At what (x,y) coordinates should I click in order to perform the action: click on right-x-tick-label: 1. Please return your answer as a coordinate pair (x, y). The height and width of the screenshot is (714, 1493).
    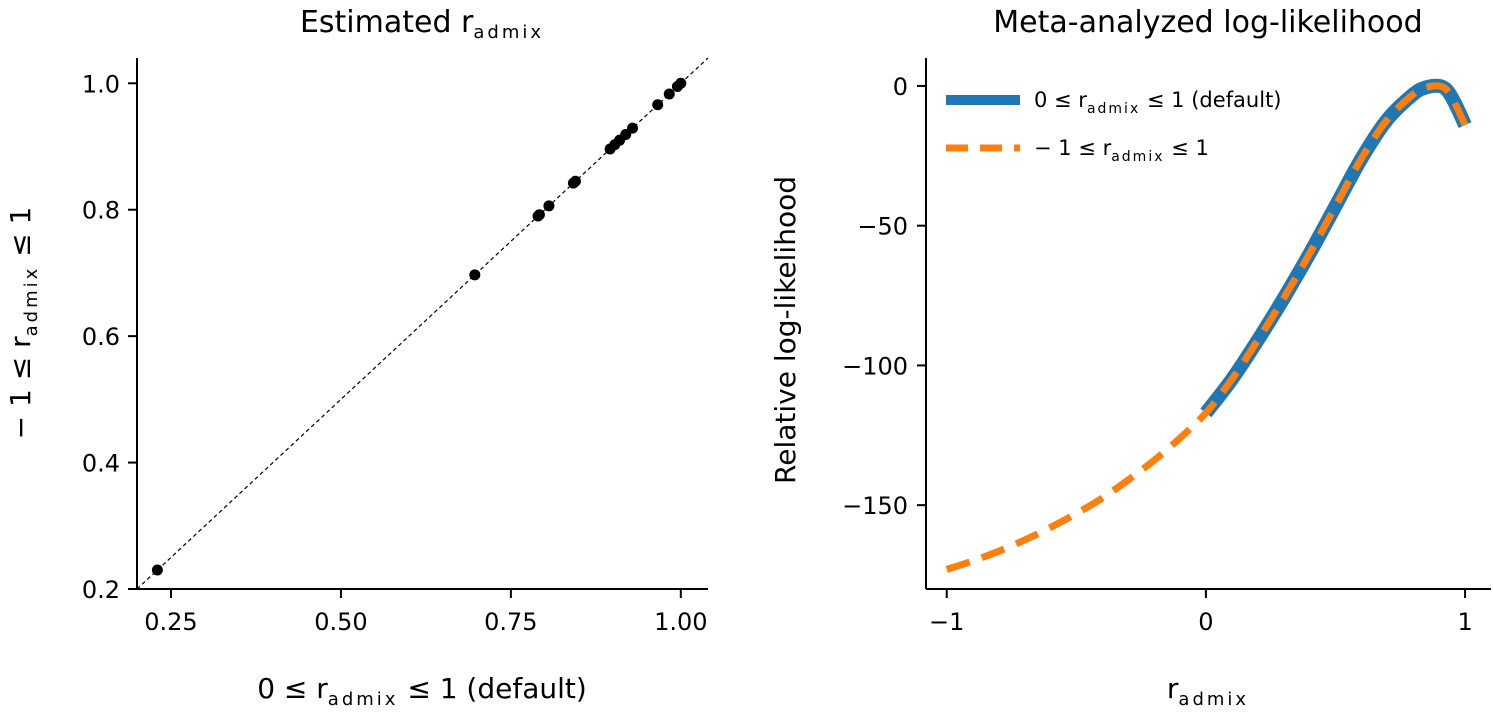
    Looking at the image, I should click on (1464, 622).